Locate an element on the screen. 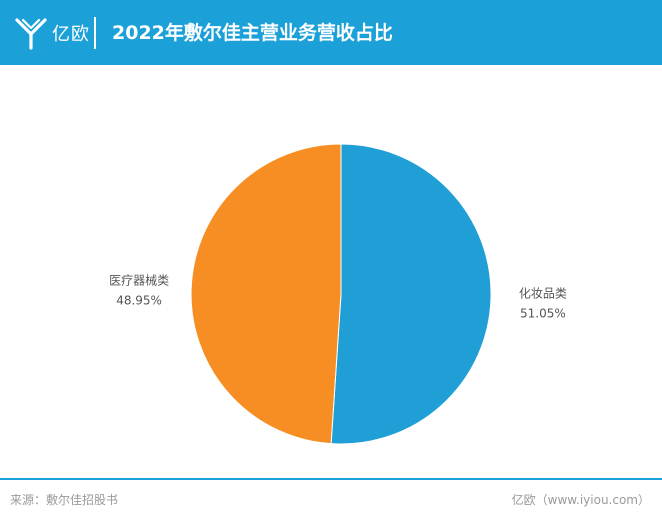 Image resolution: width=662 pixels, height=521 pixels. credit-note: 亿欧（www.iyiou.com） is located at coordinates (580, 500).